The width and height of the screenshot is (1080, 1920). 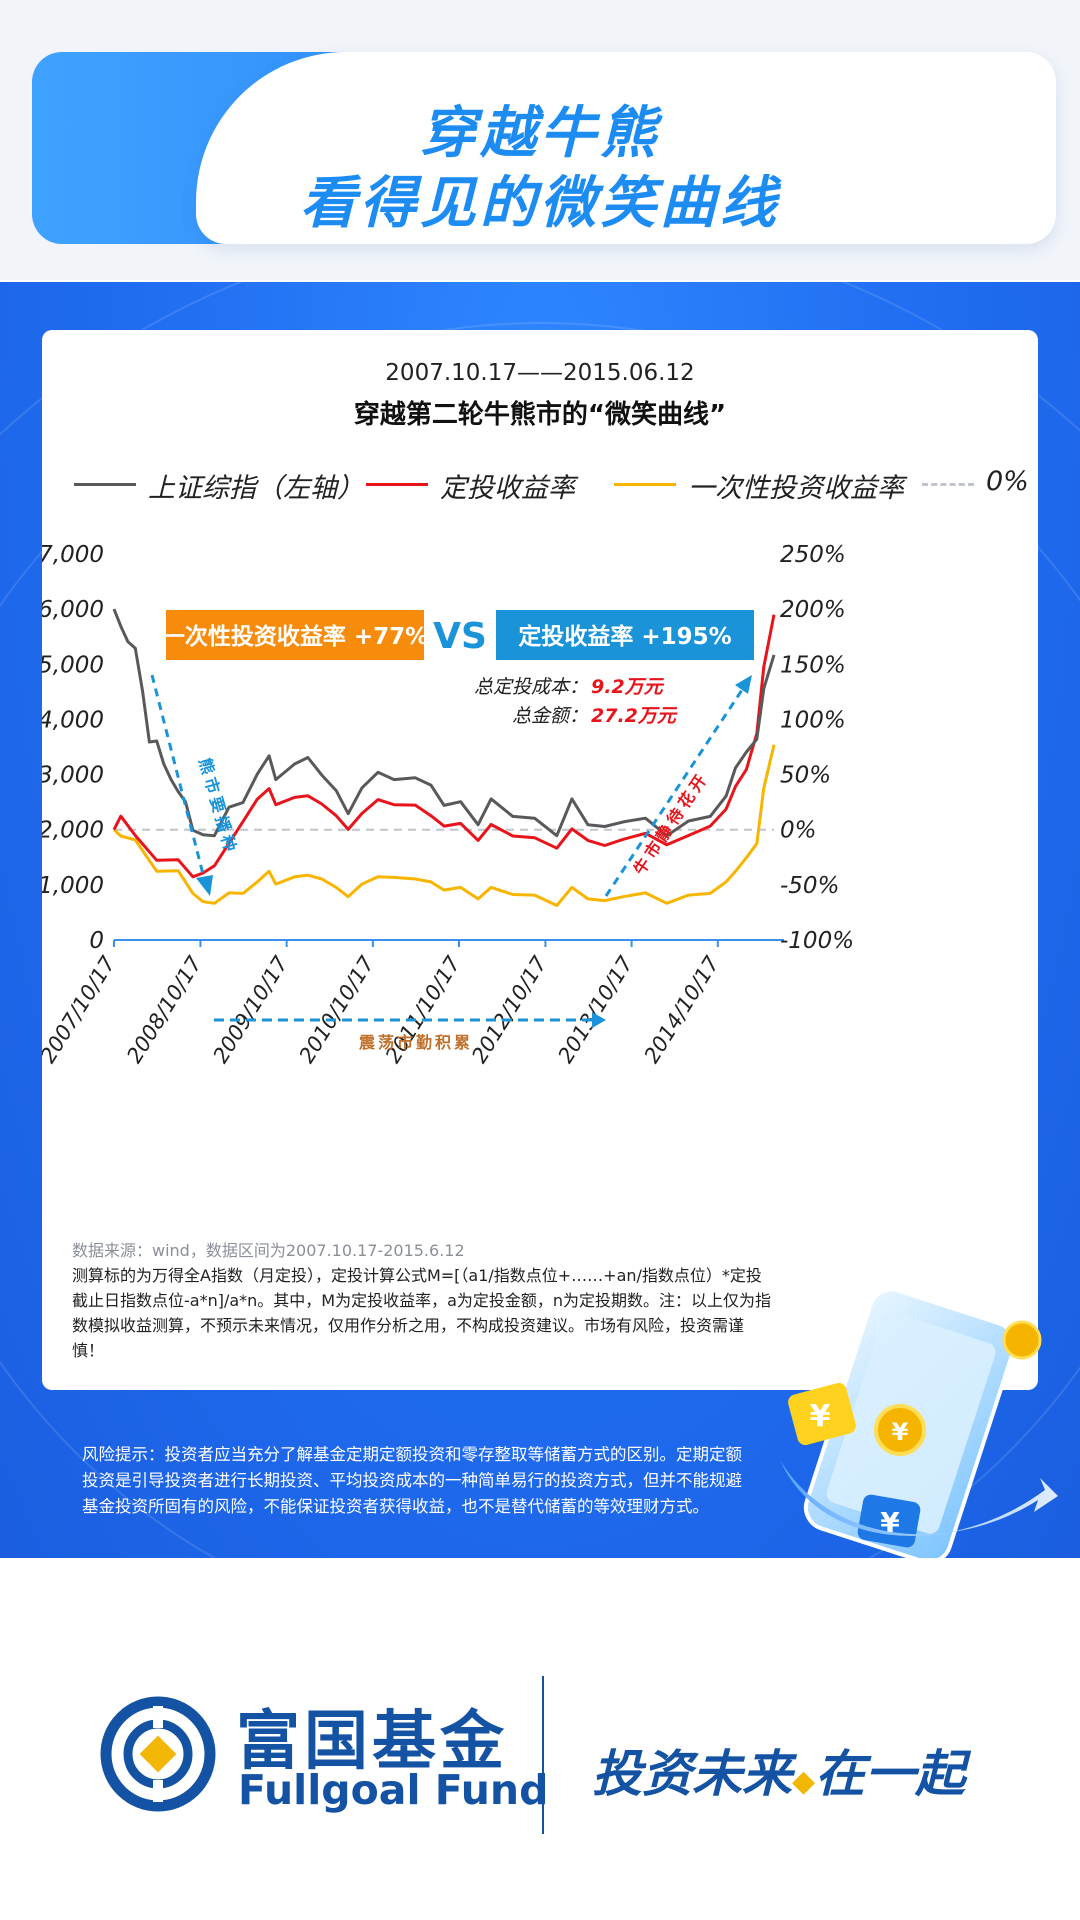 I want to click on y-left-tick-label: 5,000, so click(x=73, y=665).